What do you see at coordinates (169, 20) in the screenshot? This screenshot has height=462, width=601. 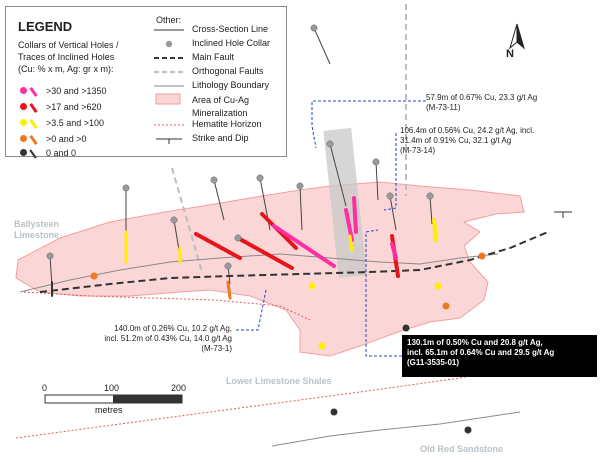 I see `legend-other-title: Other:` at bounding box center [169, 20].